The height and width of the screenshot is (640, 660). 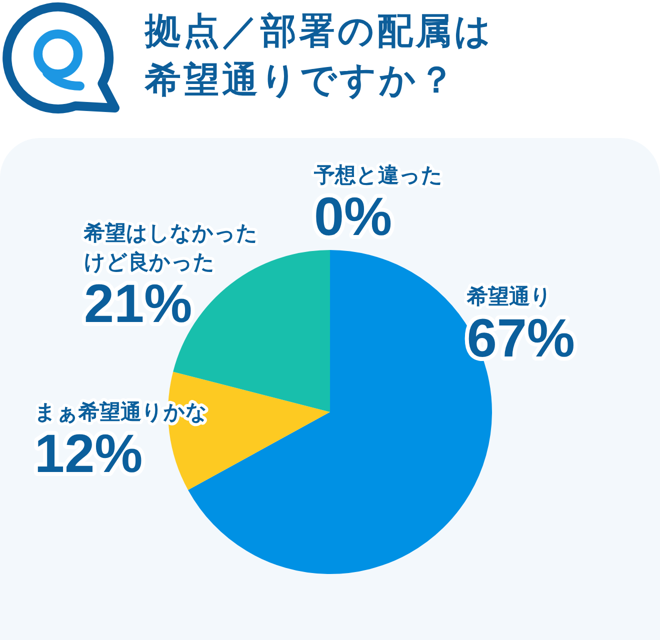 What do you see at coordinates (138, 304) in the screenshot?
I see `data-label: 21%` at bounding box center [138, 304].